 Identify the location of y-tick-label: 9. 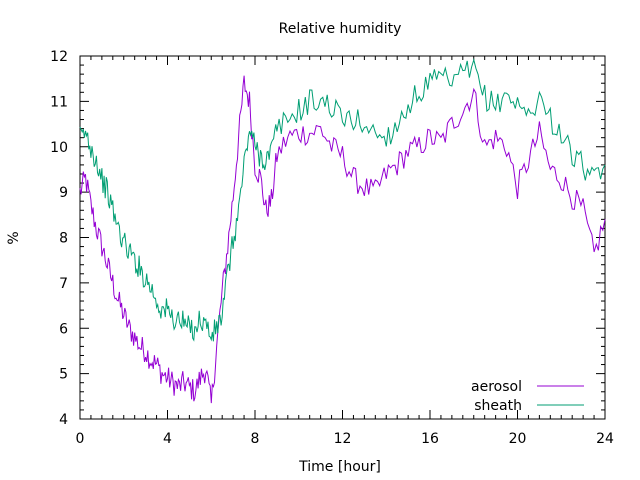
(63, 193).